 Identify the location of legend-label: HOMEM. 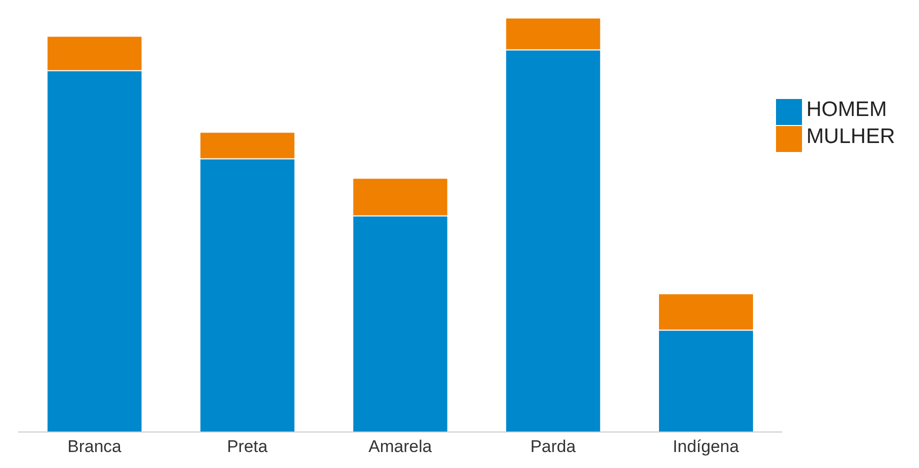
(846, 109).